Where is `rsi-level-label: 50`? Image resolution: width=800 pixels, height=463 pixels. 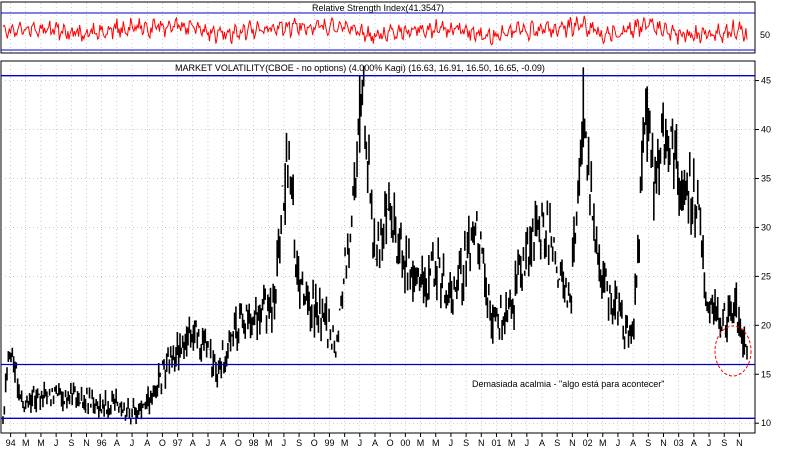
rsi-level-label: 50 is located at coordinates (765, 35).